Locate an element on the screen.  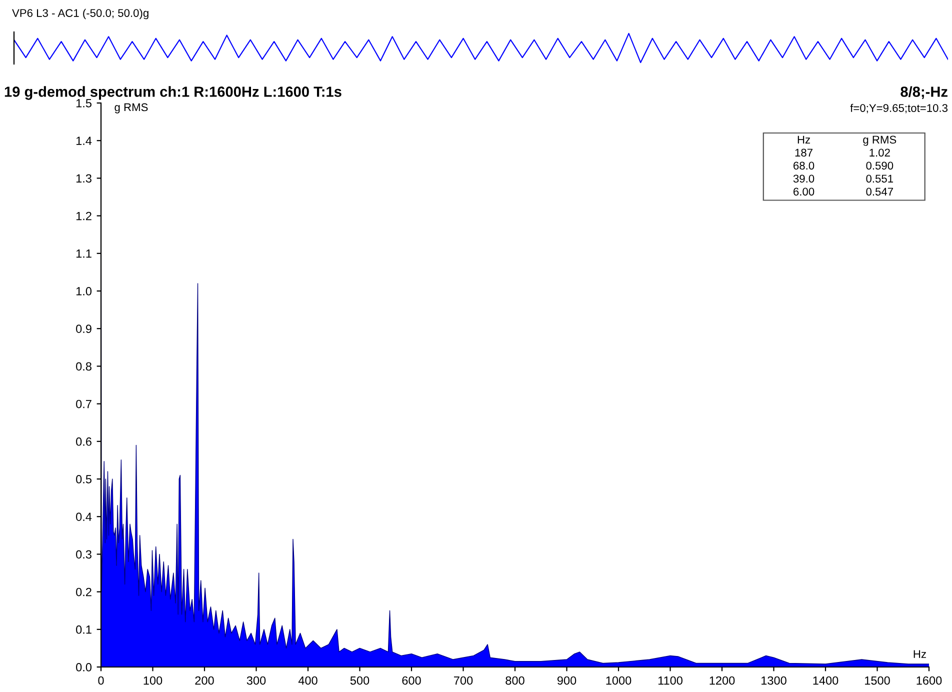
y-tick-label: 0.3 is located at coordinates (84, 554).